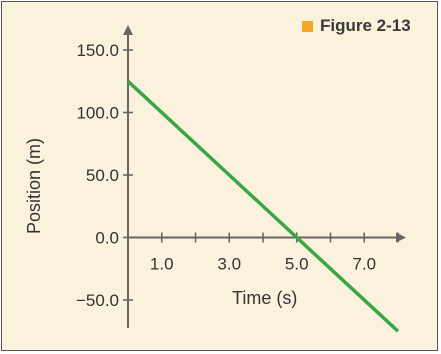 The height and width of the screenshot is (354, 441). What do you see at coordinates (97, 113) in the screenshot?
I see `y-tick-label: 100.0` at bounding box center [97, 113].